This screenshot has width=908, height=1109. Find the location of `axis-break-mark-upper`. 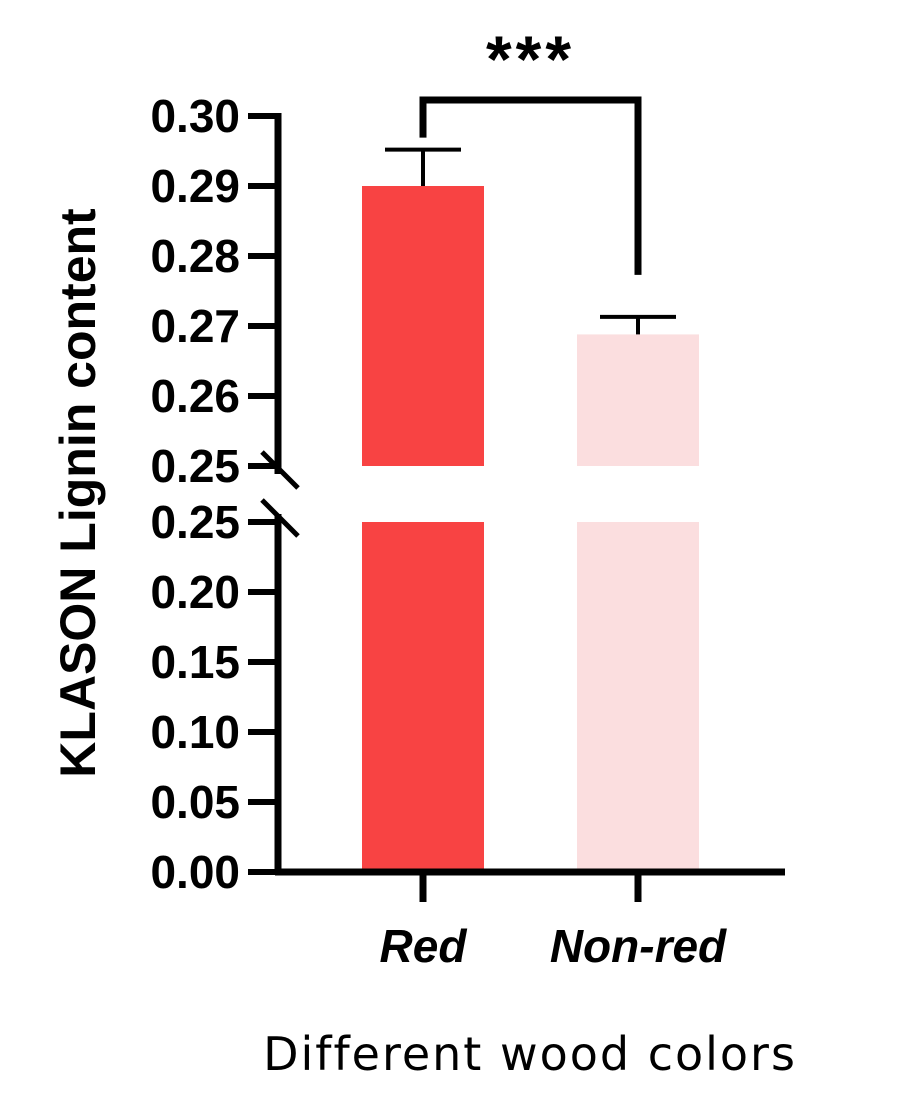

axis-break-mark-upper is located at coordinates (280, 470).